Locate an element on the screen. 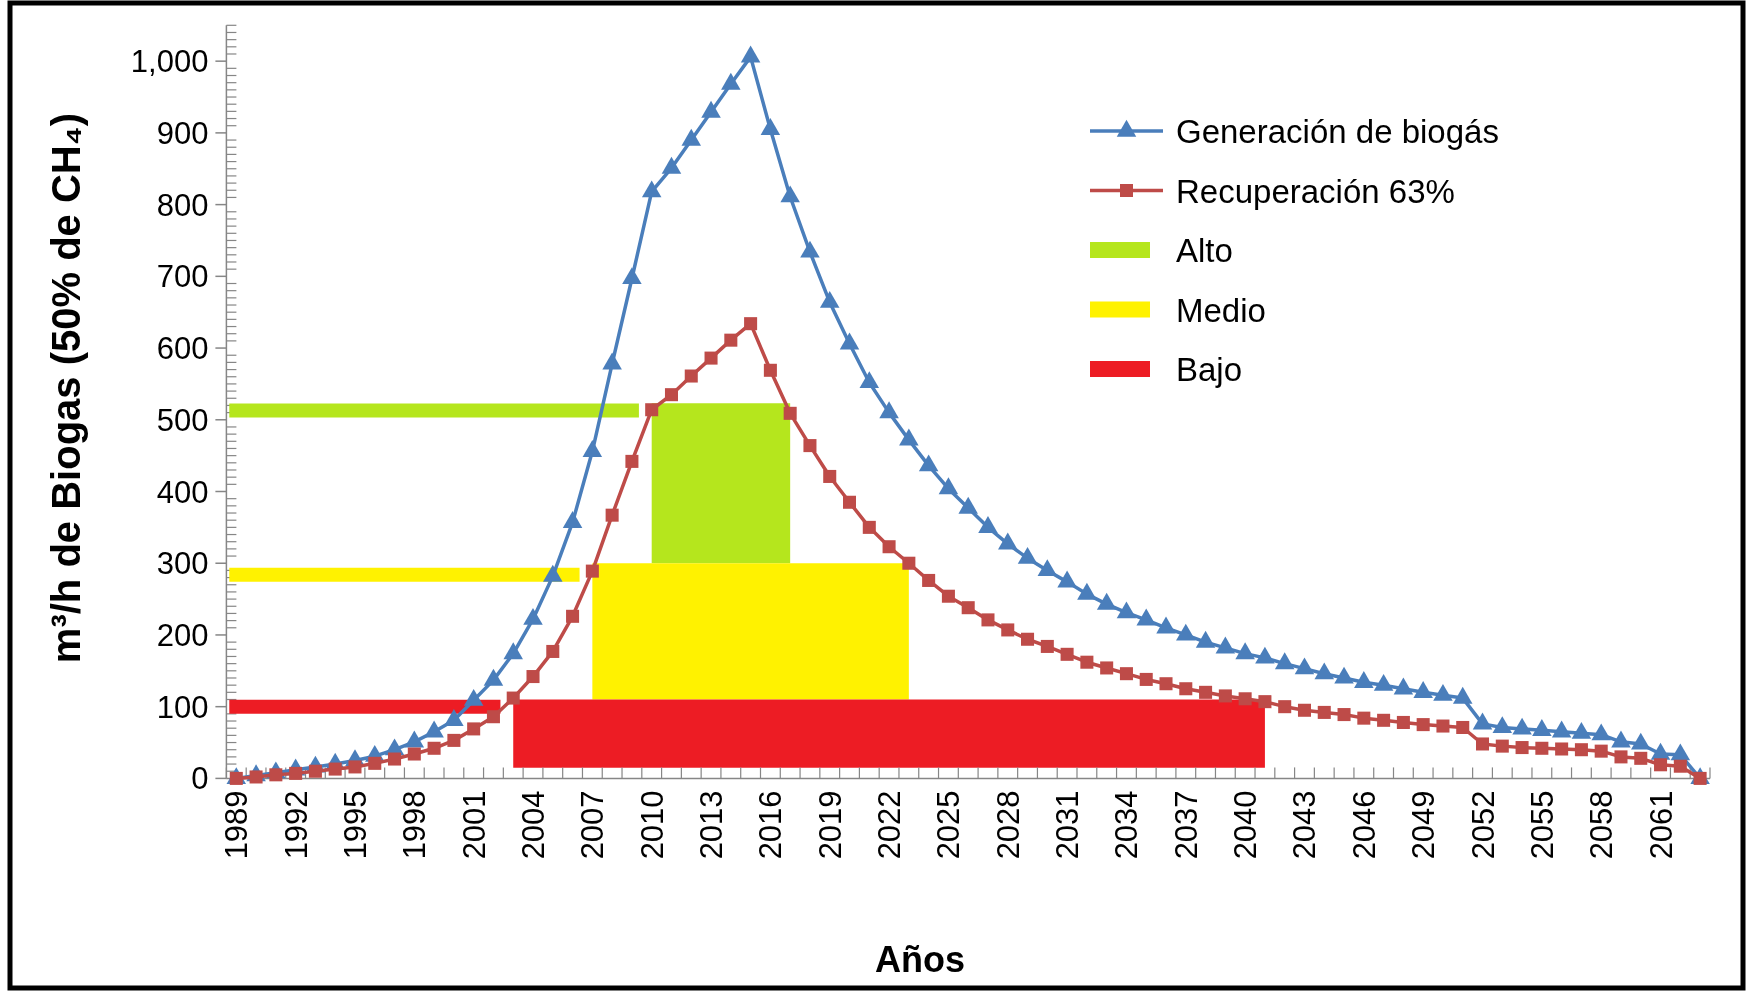 This screenshot has height=992, width=1753. x-tick-label: 2040 is located at coordinates (1245, 825).